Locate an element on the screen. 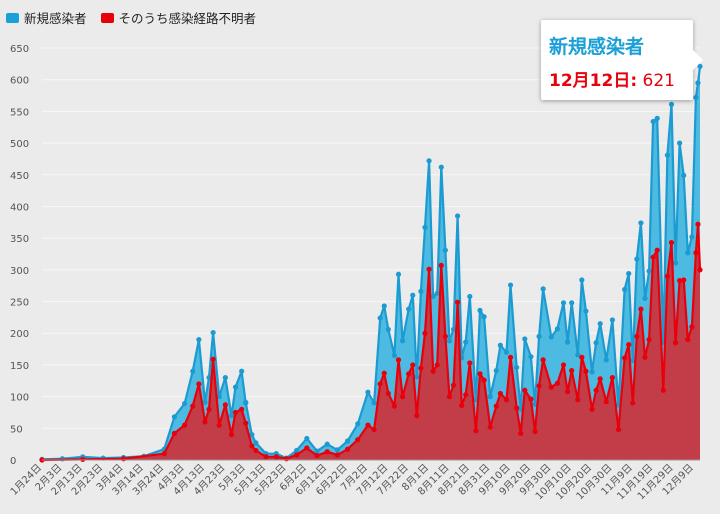 This screenshot has height=514, width=720. tooltip-line: 12月12日: 621 is located at coordinates (612, 78).